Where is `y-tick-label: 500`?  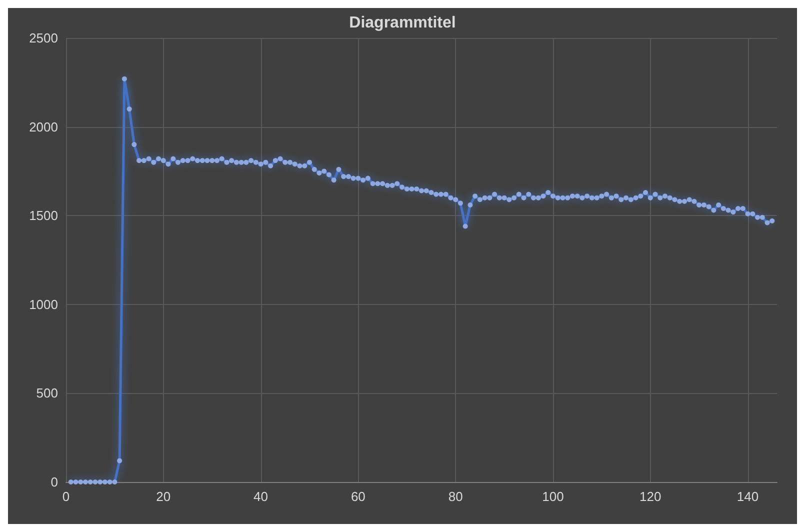
y-tick-label: 500 is located at coordinates (47, 393).